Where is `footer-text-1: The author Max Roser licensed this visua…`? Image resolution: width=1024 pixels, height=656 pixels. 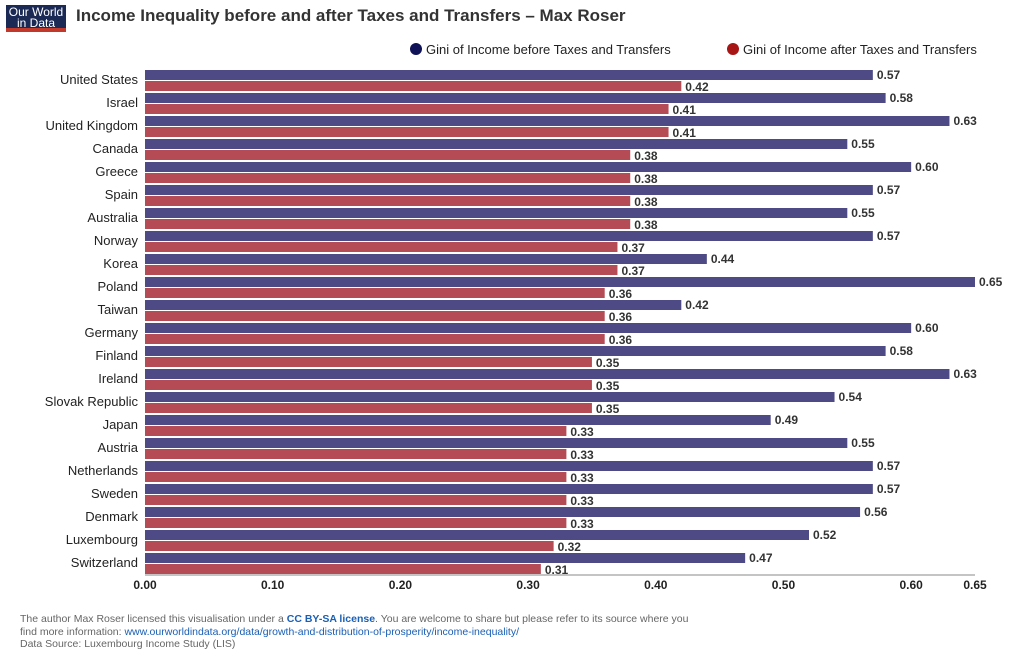
footer-text-1: The author Max Roser licensed this visua… is located at coordinates (153, 619).